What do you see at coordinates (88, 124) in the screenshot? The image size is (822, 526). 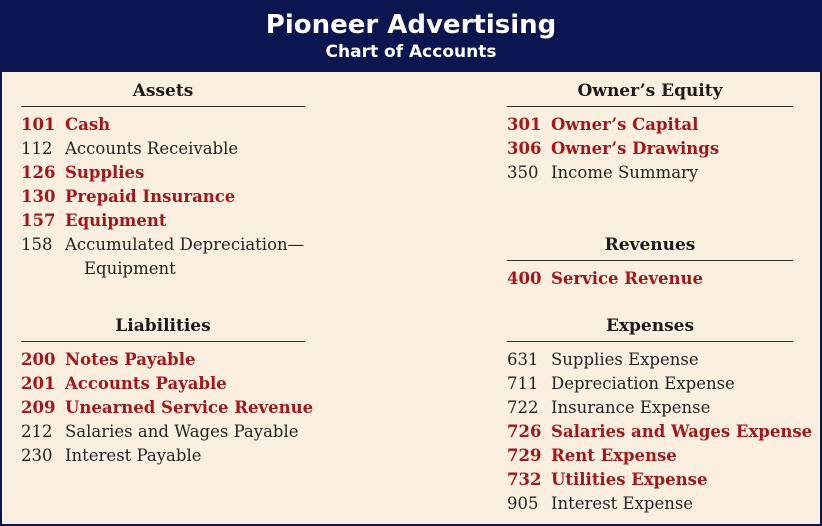 I see `account-name: Cash` at bounding box center [88, 124].